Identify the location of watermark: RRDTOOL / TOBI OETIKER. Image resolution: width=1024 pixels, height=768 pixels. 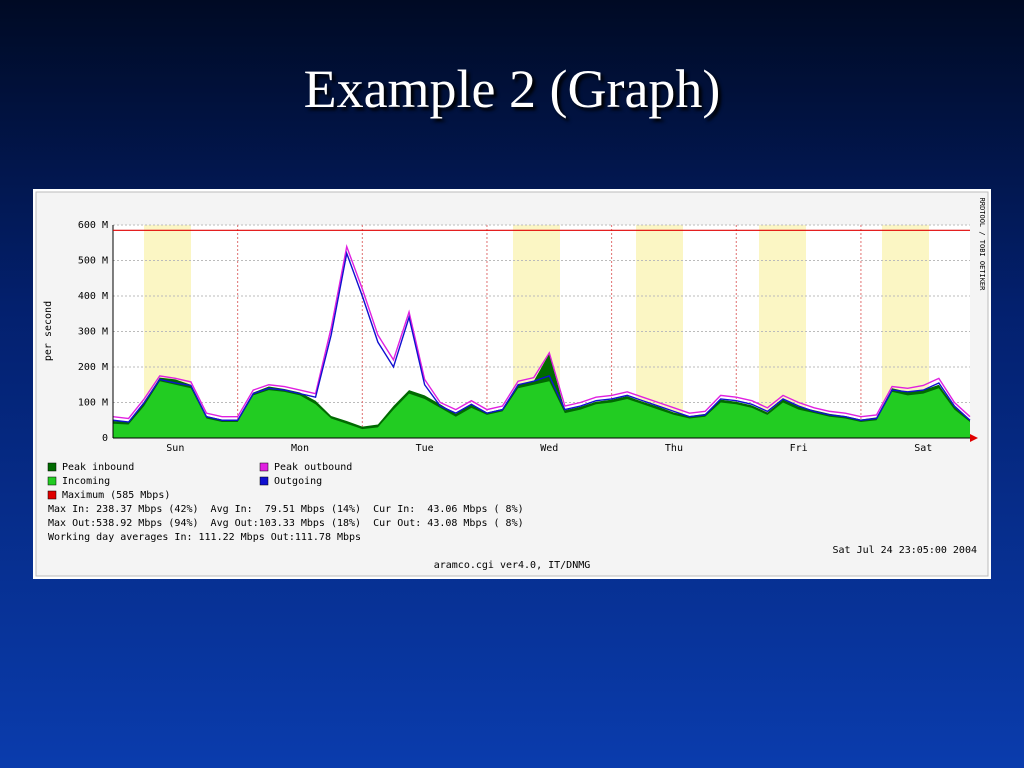
(982, 245).